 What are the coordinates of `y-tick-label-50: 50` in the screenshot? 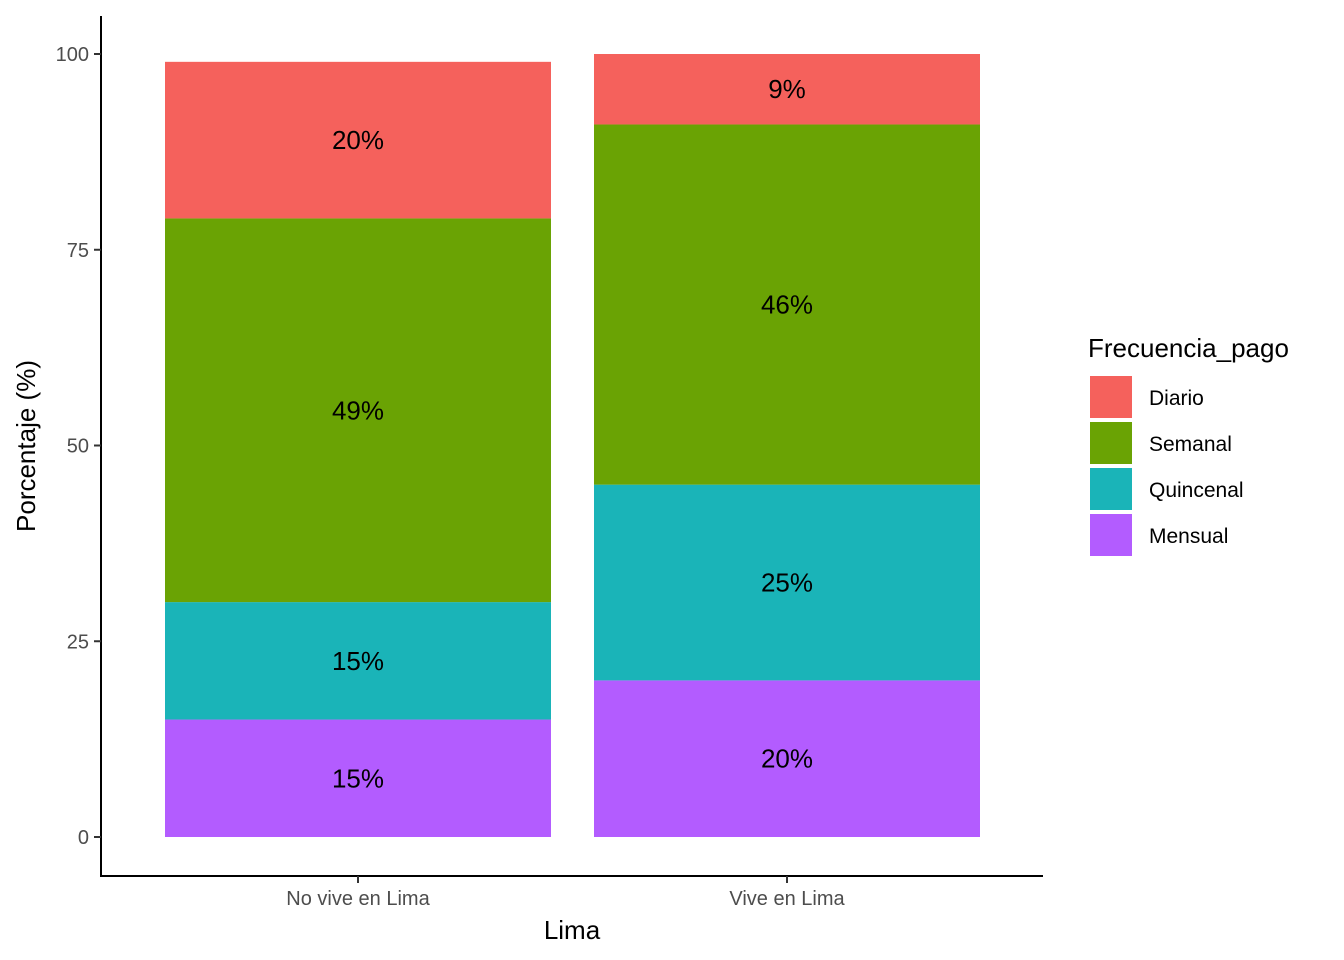 It's located at (78, 447).